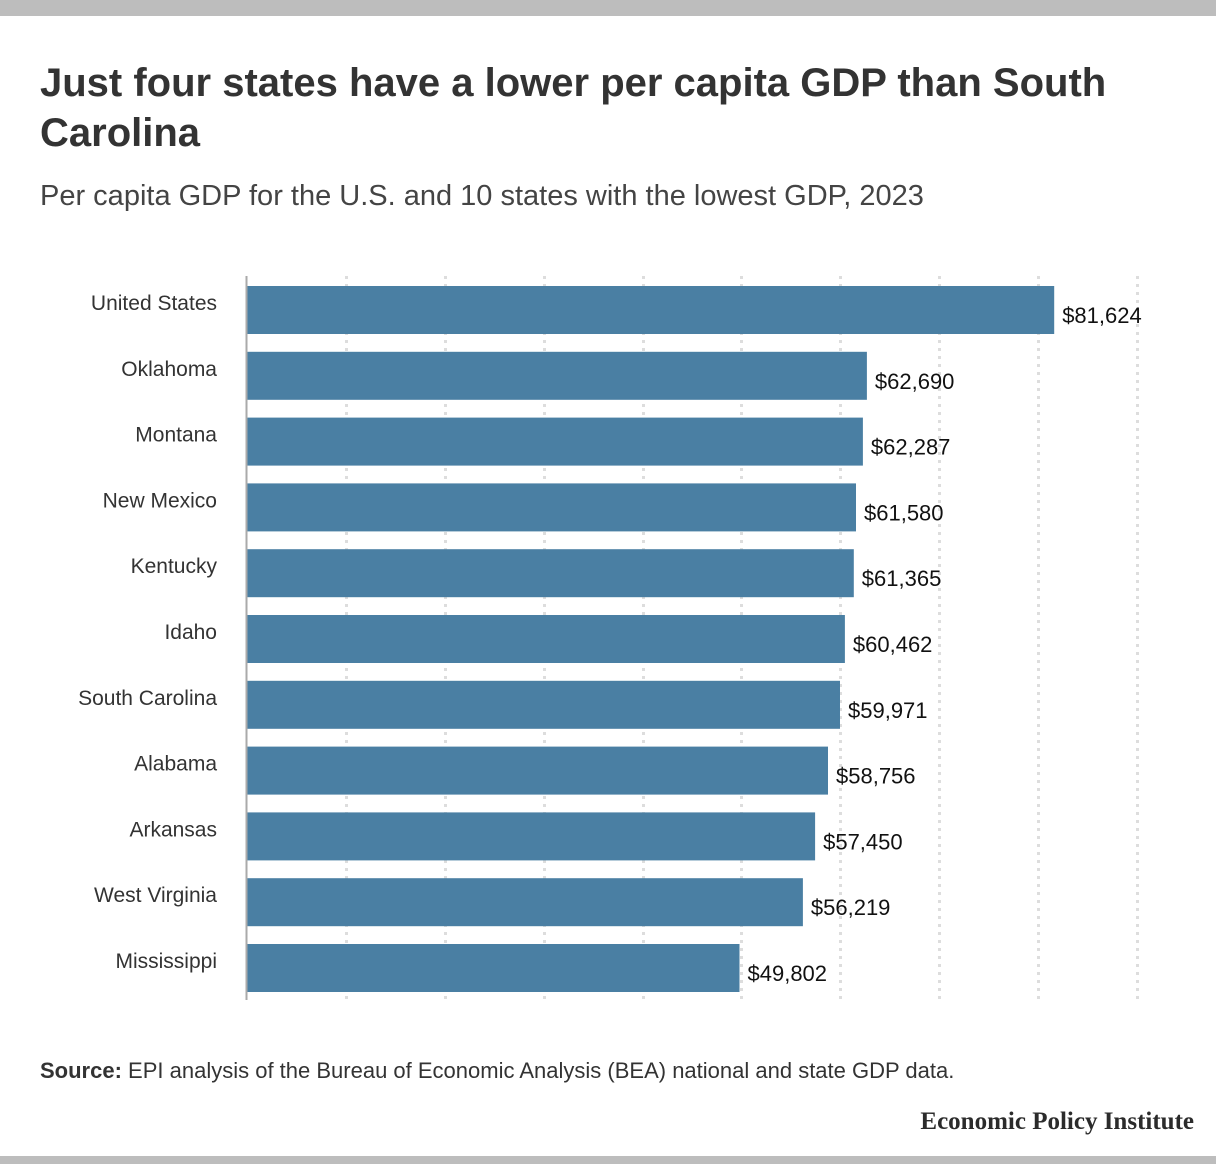 This screenshot has width=1216, height=1164. What do you see at coordinates (81, 1070) in the screenshot?
I see `source-label: Source:` at bounding box center [81, 1070].